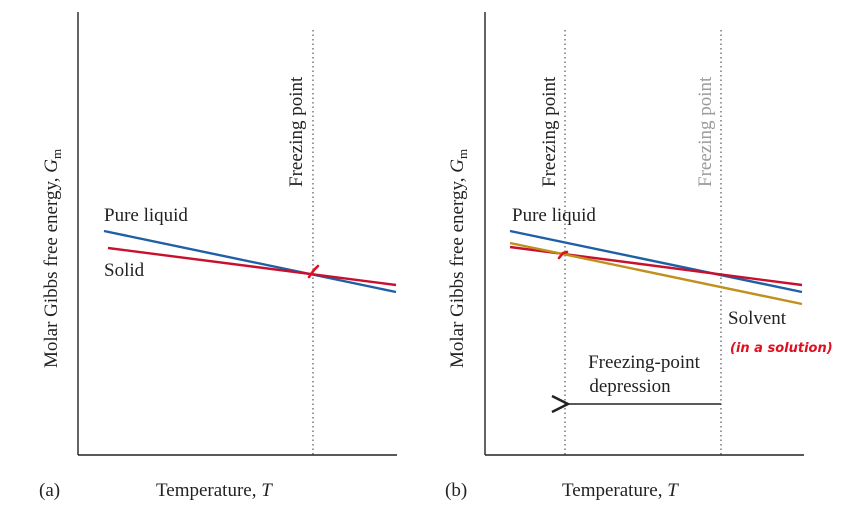  What do you see at coordinates (705, 131) in the screenshot?
I see `panel-b-original-freezing-point-label: Freezing point` at bounding box center [705, 131].